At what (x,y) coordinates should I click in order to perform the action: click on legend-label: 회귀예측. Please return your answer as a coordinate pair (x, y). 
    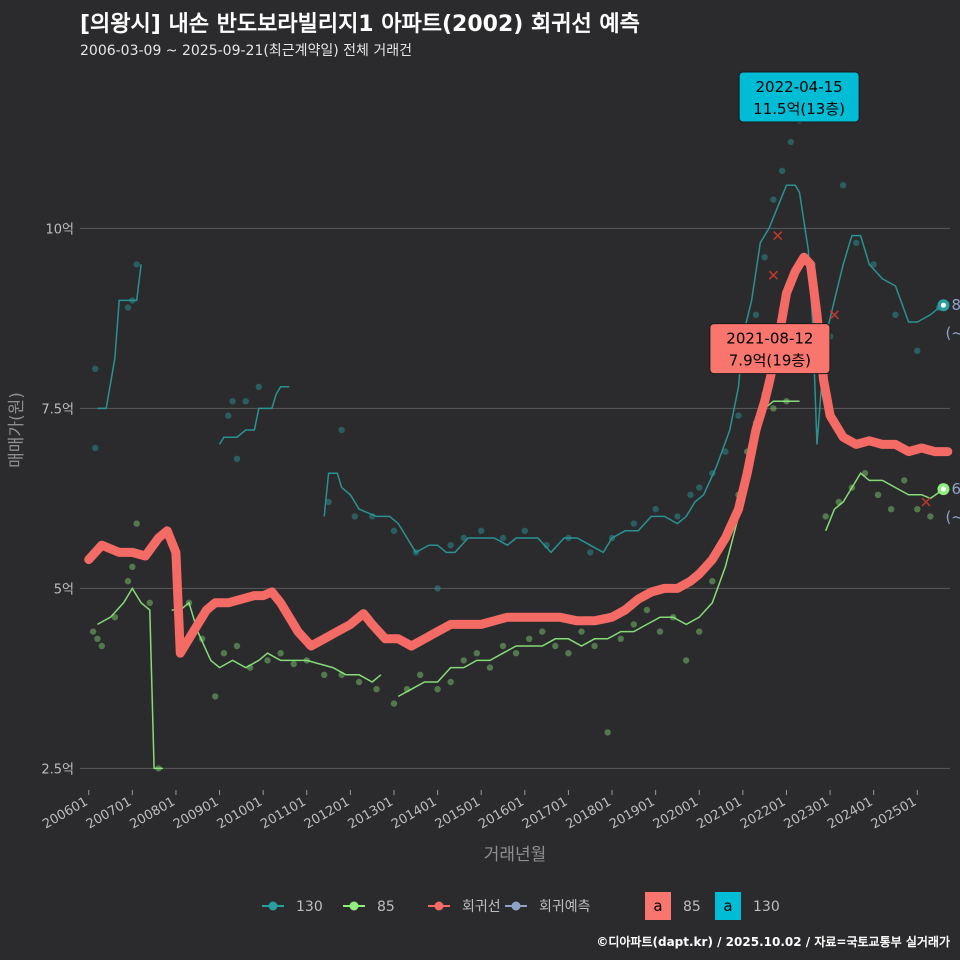
    Looking at the image, I should click on (565, 907).